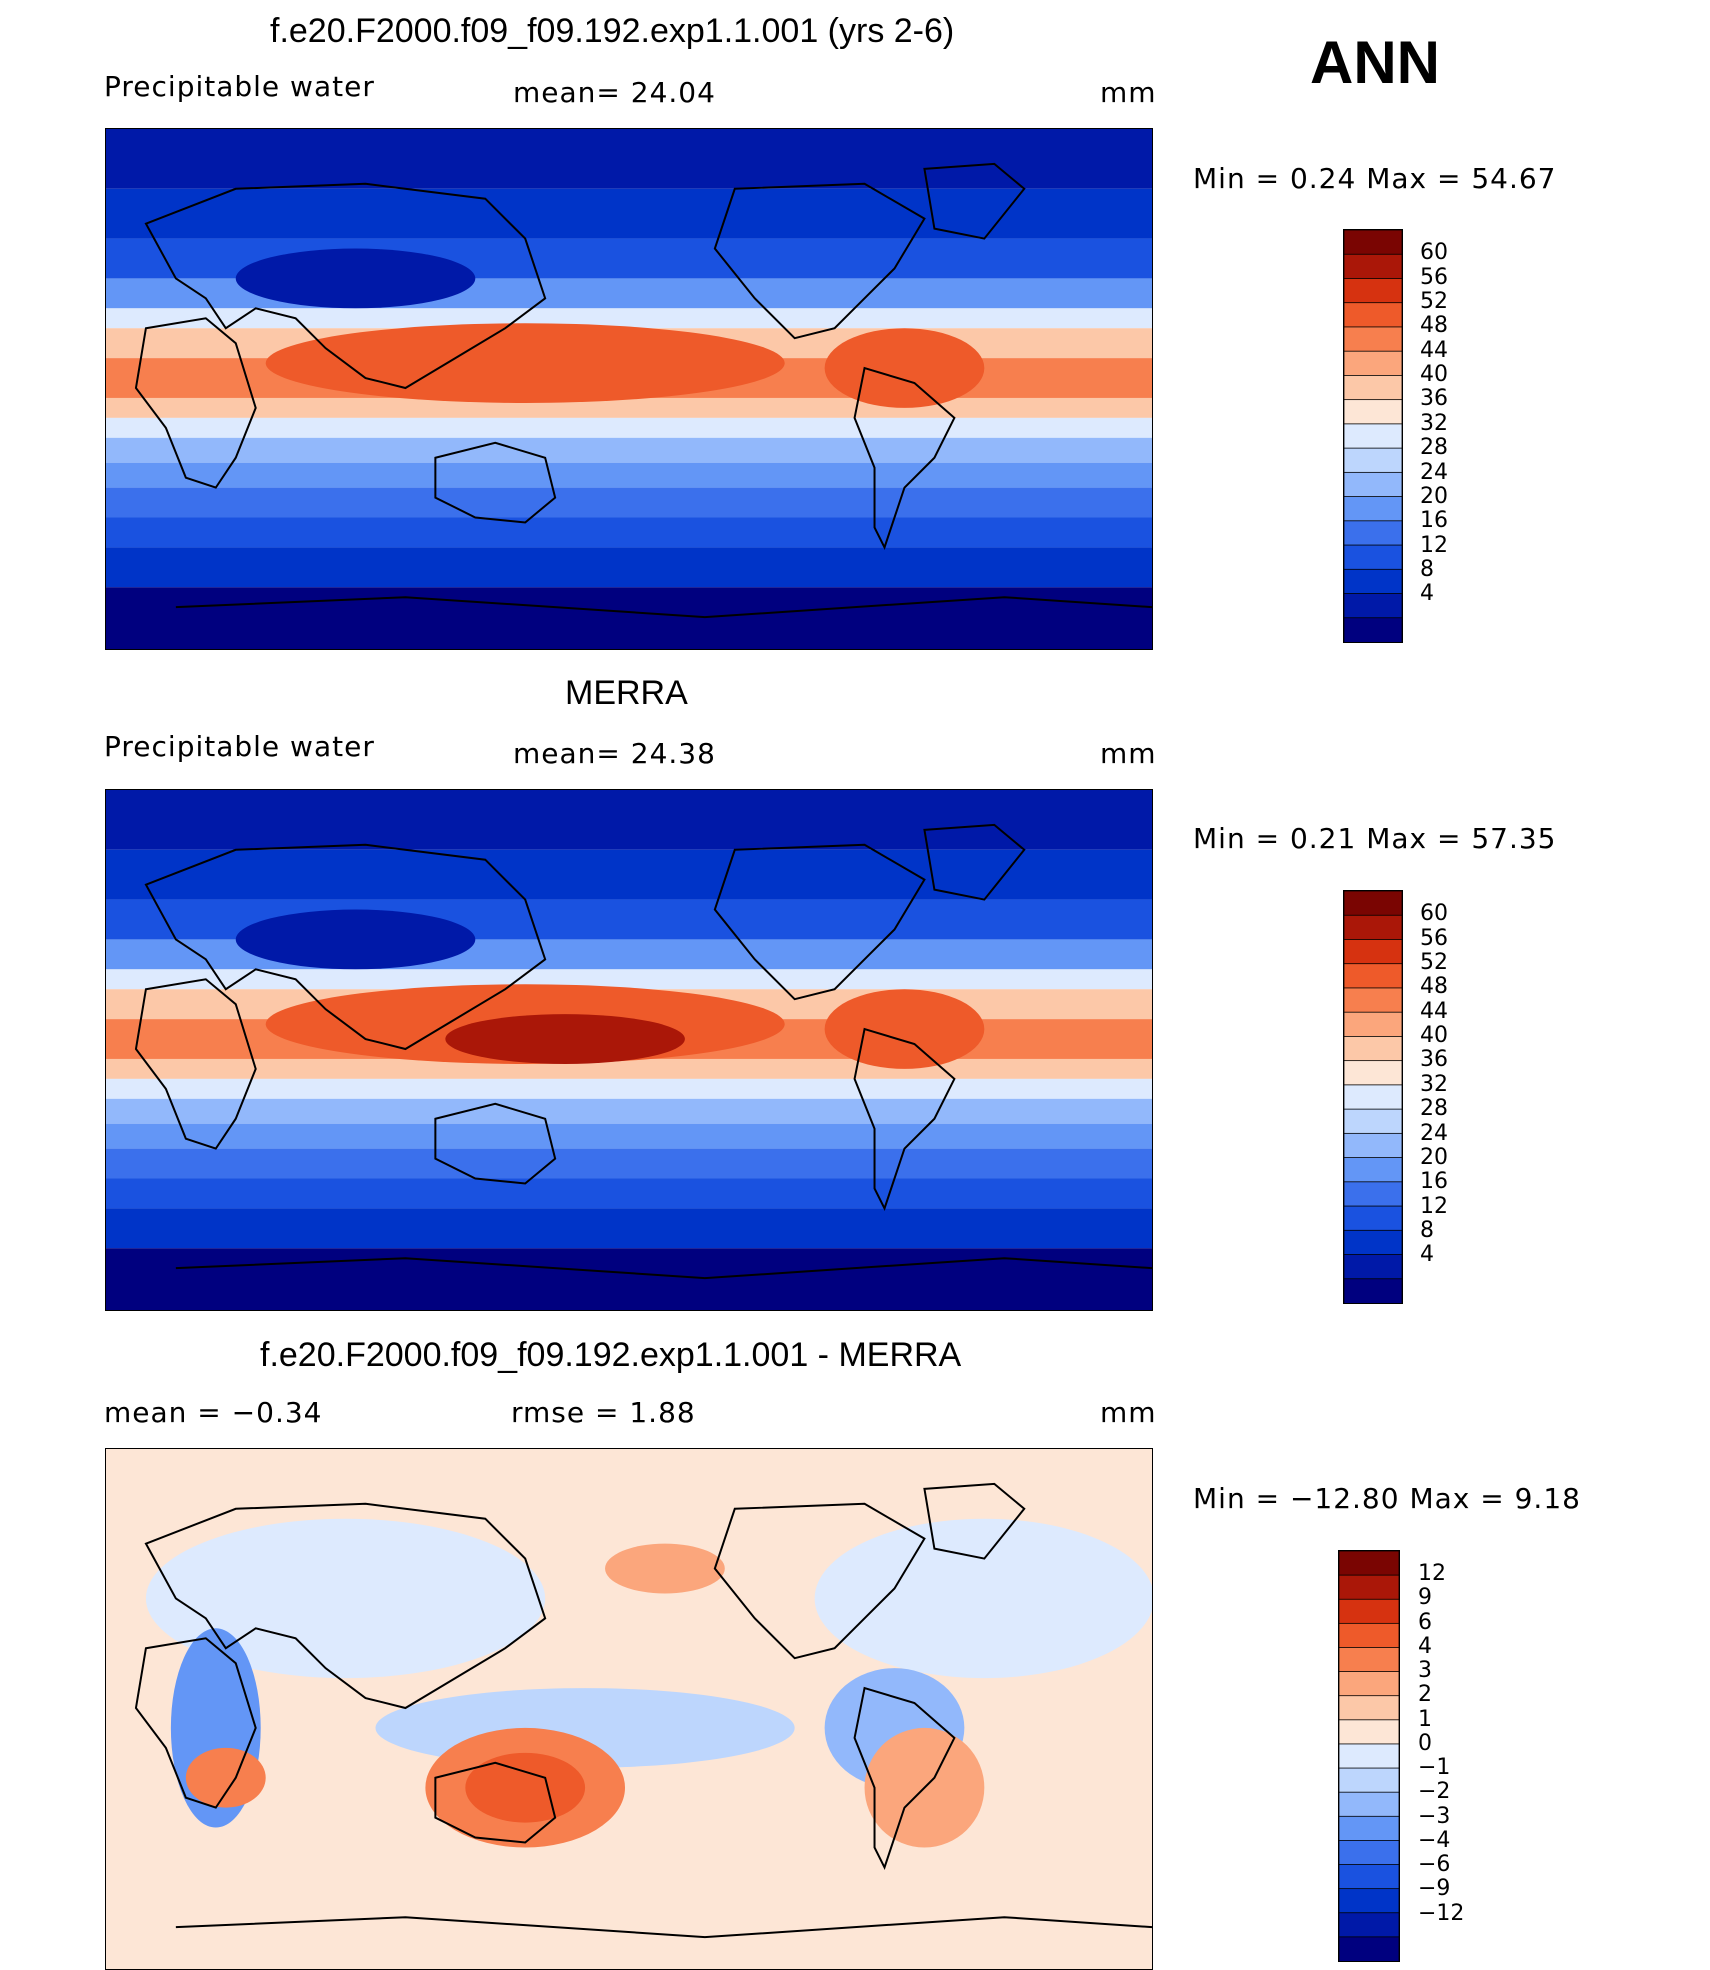  What do you see at coordinates (1128, 92) in the screenshot?
I see `panel-1-units: mm` at bounding box center [1128, 92].